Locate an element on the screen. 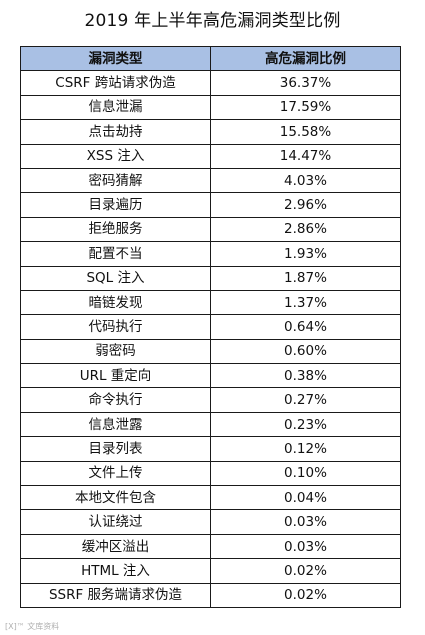 The image size is (425, 635). table-header-row: 漏洞类型 高危漏洞比例 is located at coordinates (210, 58).